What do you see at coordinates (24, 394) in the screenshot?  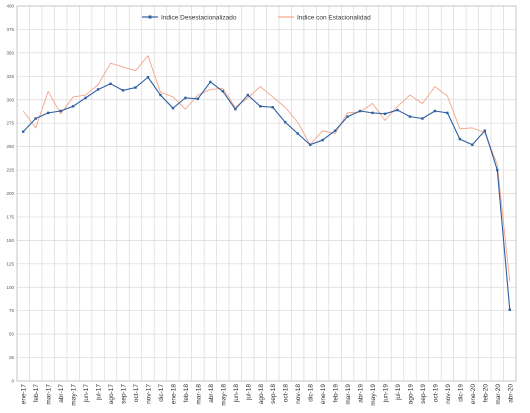 I see `x-tick-label: ene-17` at bounding box center [24, 394].